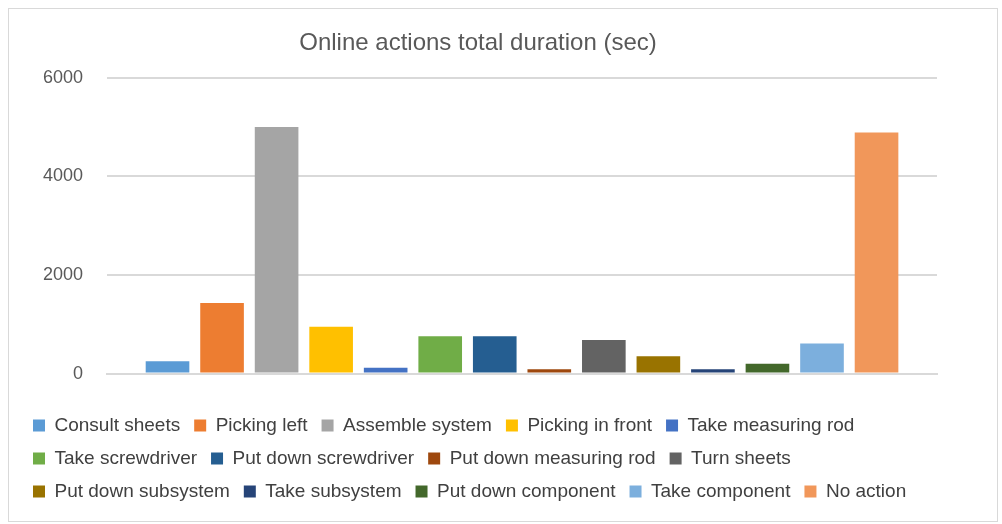 Image resolution: width=1002 pixels, height=524 pixels. What do you see at coordinates (117, 424) in the screenshot?
I see `legend-label: Consult sheets` at bounding box center [117, 424].